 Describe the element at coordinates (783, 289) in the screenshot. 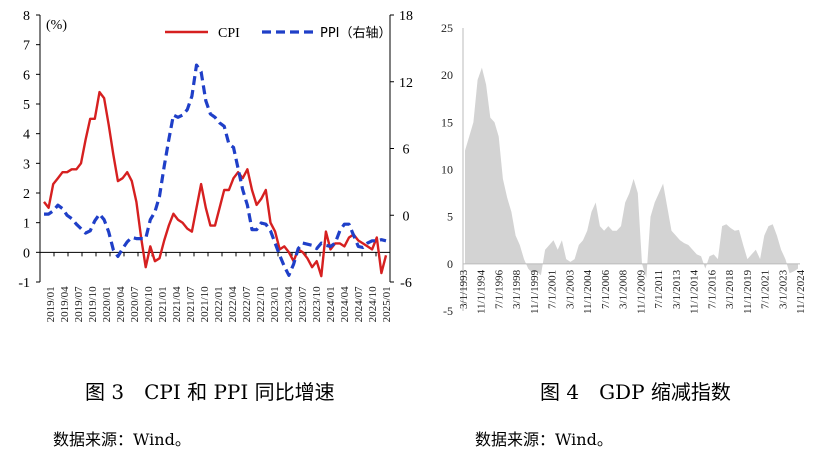

I see `x-tick-label: 3/1/2023` at that location.